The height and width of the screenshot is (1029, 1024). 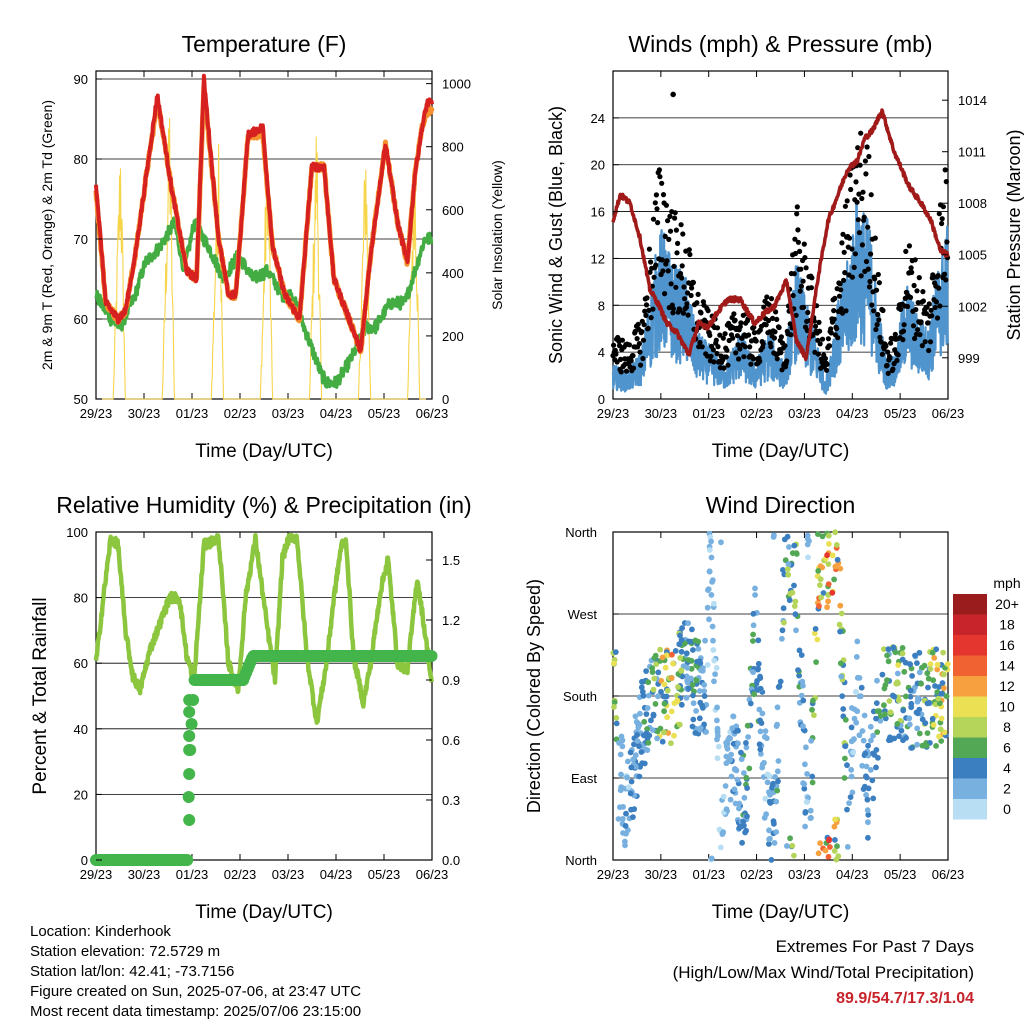 What do you see at coordinates (132, 971) in the screenshot?
I see `latlon-text: Station lat/lon: 42.41; -73.7156` at bounding box center [132, 971].